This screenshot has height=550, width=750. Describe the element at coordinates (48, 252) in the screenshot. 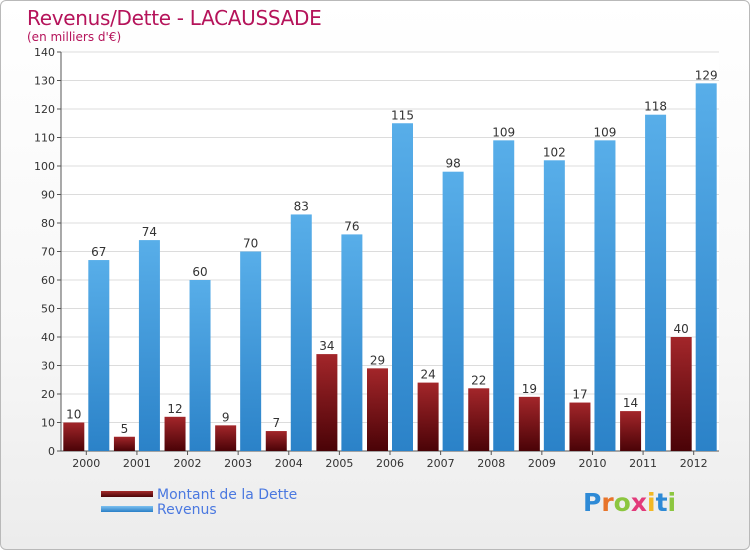

I see `y-tick-label: 70` at that location.